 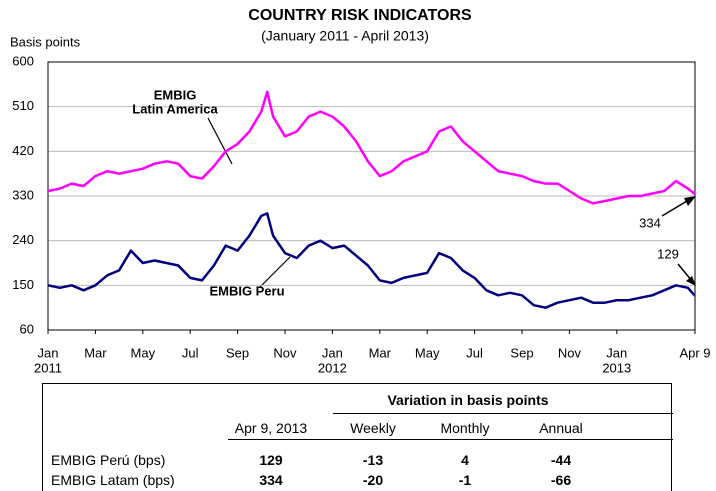 What do you see at coordinates (561, 480) in the screenshot?
I see `cell: -66` at bounding box center [561, 480].